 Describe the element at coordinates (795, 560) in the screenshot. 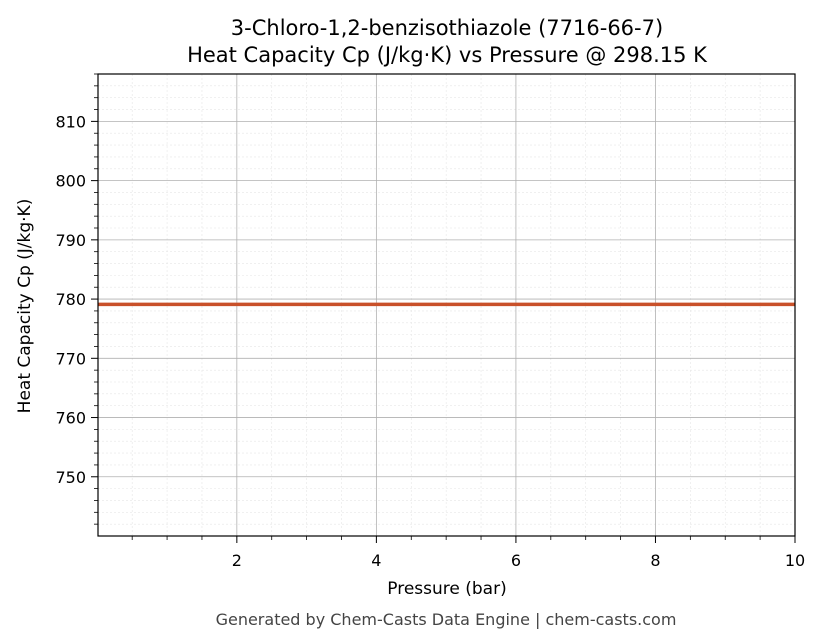

I see `x-tick-label: 10` at that location.